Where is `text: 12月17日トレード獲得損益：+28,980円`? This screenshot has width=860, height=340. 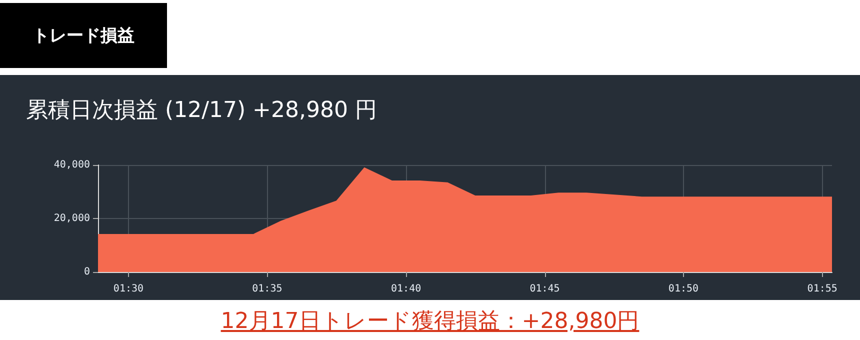 text: 12月17日トレード獲得損益：+28,980円 is located at coordinates (430, 322).